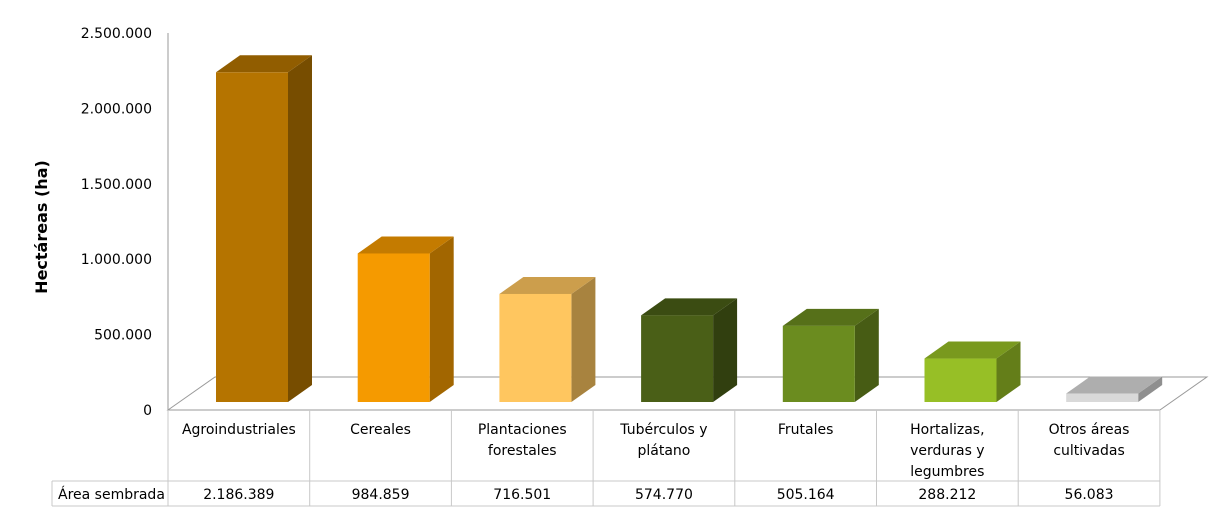  Describe the element at coordinates (116, 109) in the screenshot. I see `y-tick-label: 2.000.000` at that location.